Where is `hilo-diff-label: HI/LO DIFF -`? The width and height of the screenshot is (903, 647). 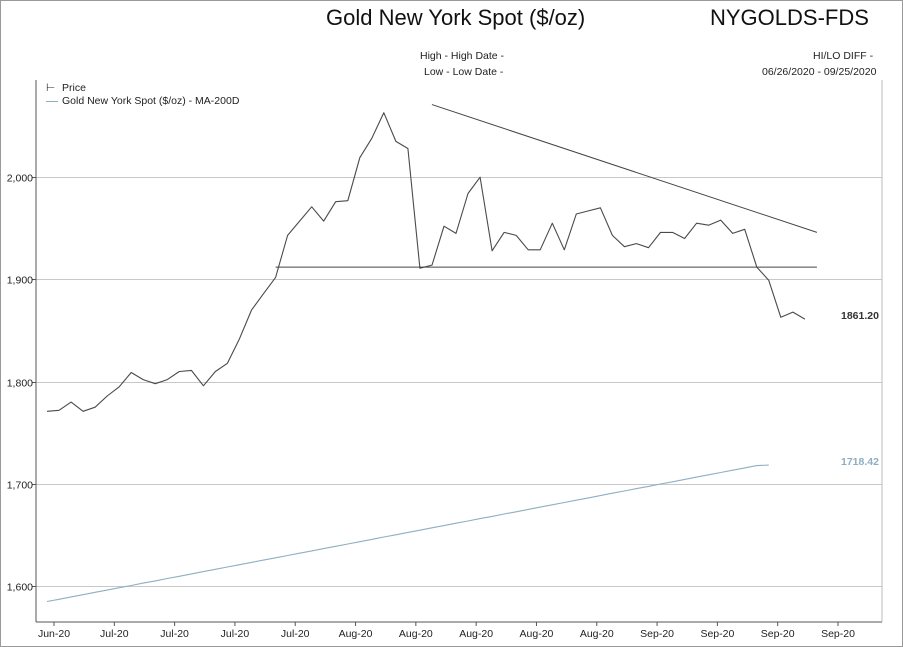
hilo-diff-label: HI/LO DIFF - is located at coordinates (843, 56).